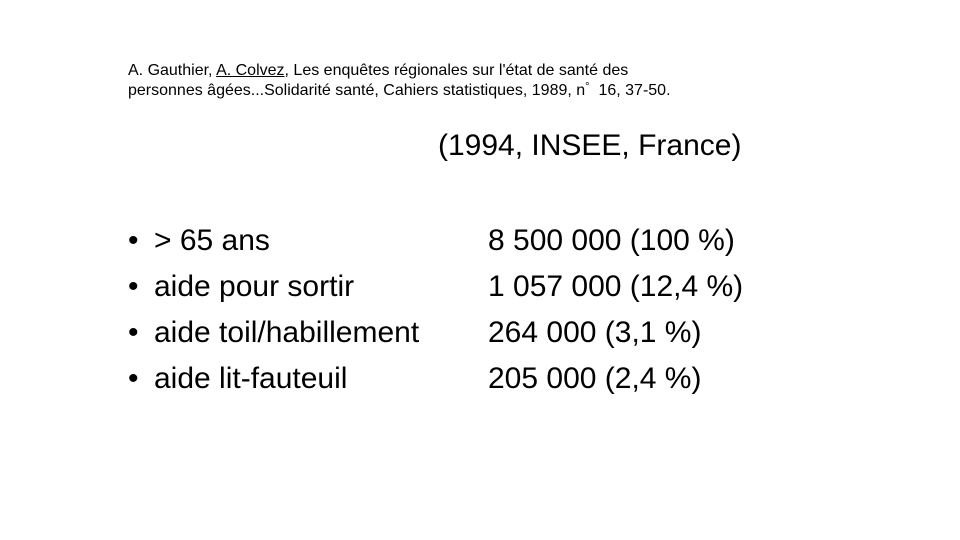  Describe the element at coordinates (630, 90) in the screenshot. I see `citation-line-2-end: 16, 37-50.` at that location.